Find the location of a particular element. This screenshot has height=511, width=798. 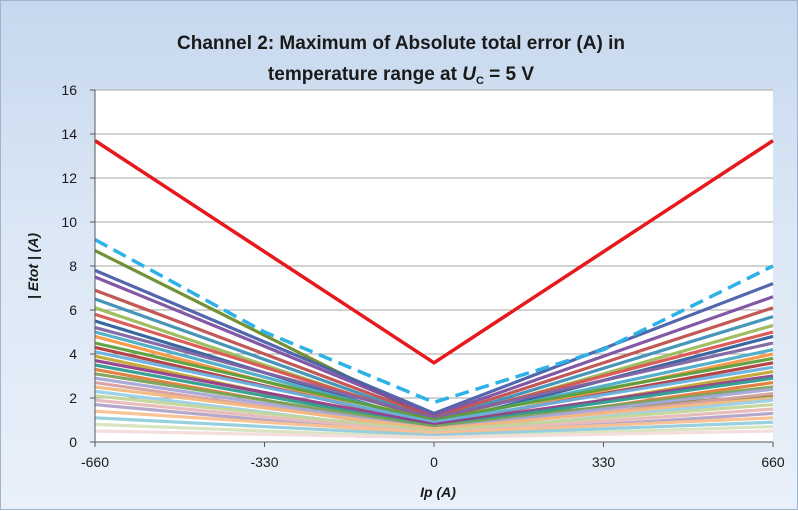

x-axis-title: Ip (A) is located at coordinates (438, 492).